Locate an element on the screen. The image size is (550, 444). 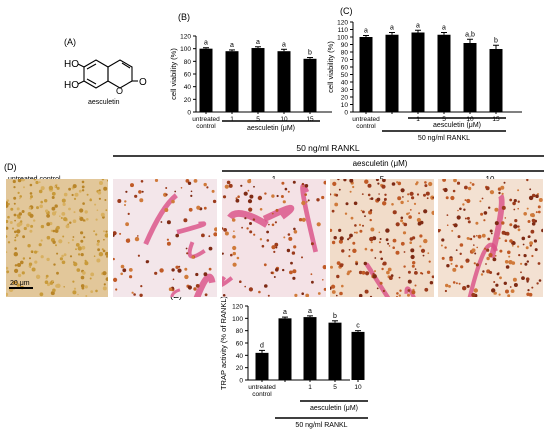
significance-letter-e-1: a is located at coordinates (285, 312).